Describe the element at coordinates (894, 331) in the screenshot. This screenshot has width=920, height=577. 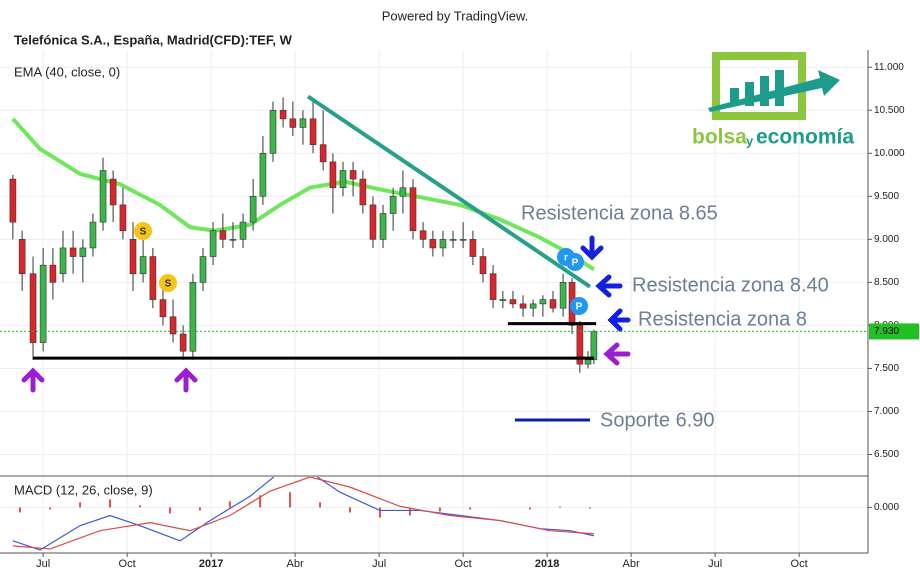
I see `last-price-tag` at that location.